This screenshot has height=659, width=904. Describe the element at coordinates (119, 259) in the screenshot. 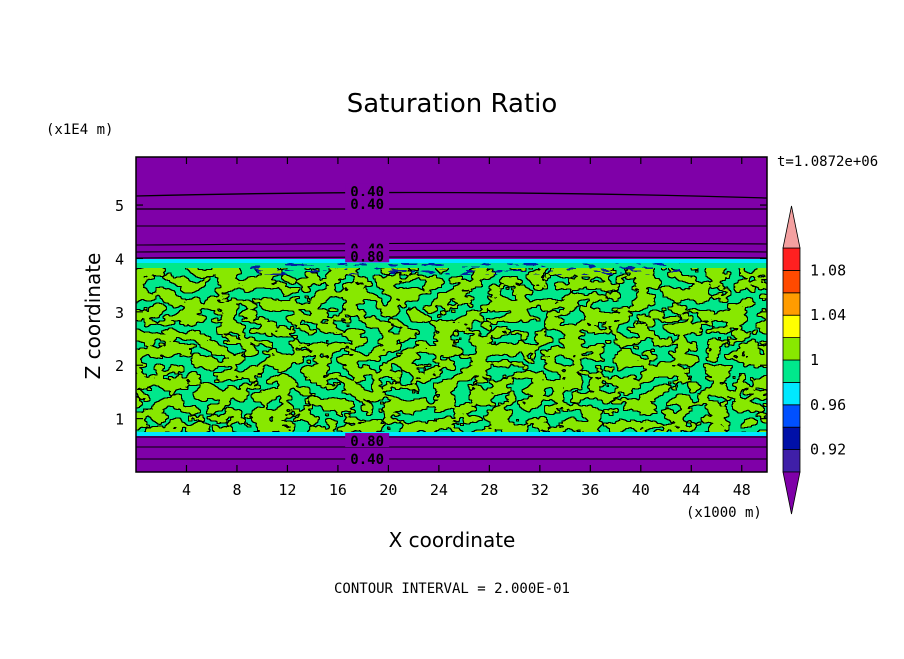

I see `y-tick-label: 4` at that location.